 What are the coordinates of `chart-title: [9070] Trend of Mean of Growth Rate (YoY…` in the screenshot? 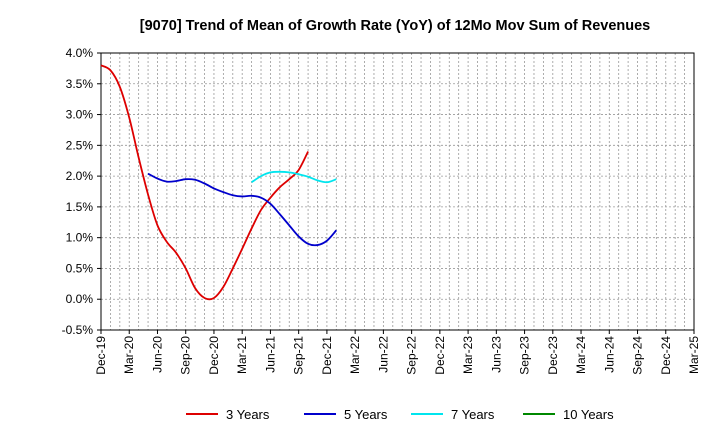 It's located at (395, 26).